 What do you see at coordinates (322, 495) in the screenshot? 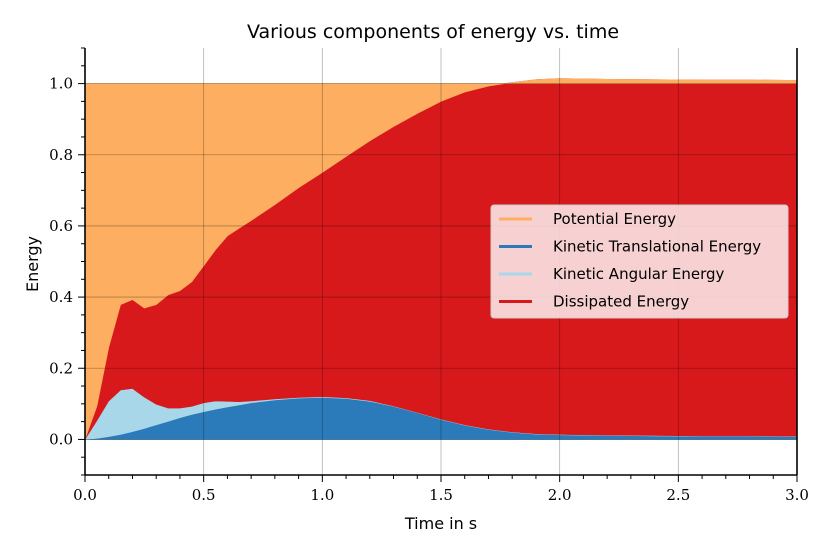
I see `x-tick-label: 1.0` at bounding box center [322, 495].